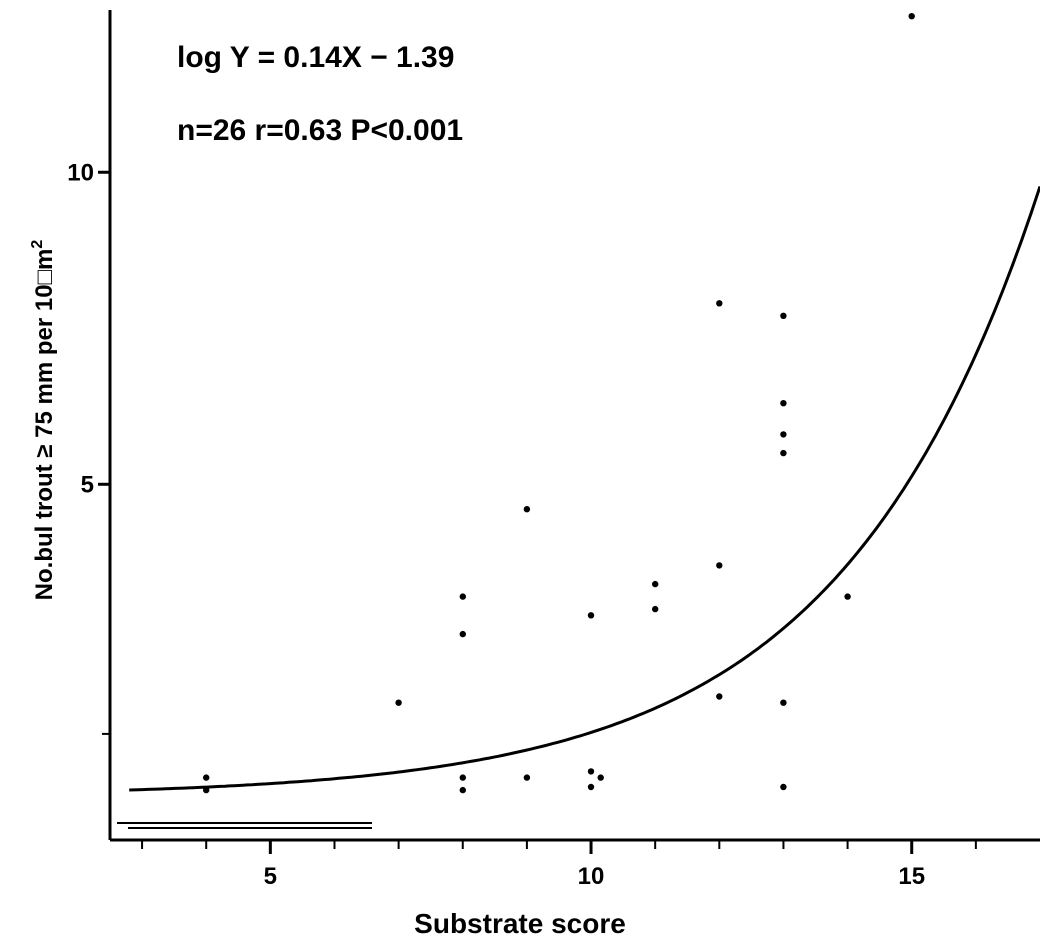 The image size is (1040, 950). I want to click on y-axis-title-unit: m, so click(44, 259).